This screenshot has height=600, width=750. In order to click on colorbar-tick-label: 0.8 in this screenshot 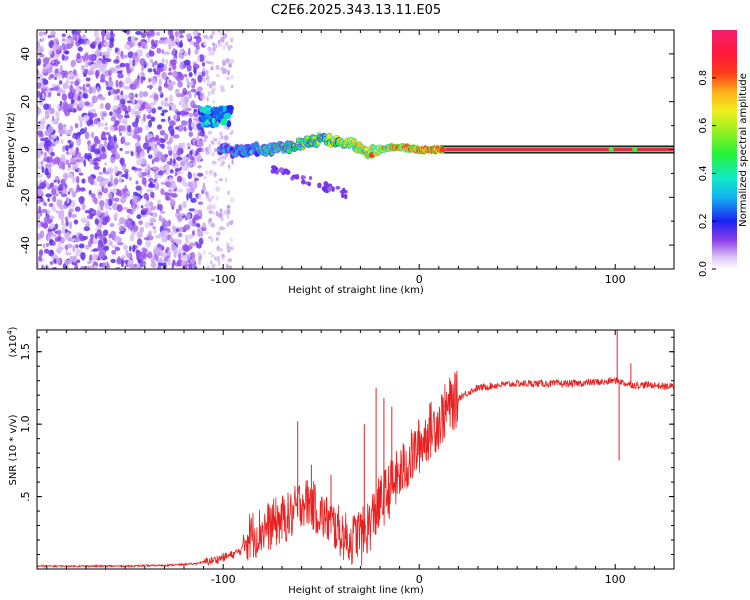, I will do `click(703, 78)`.